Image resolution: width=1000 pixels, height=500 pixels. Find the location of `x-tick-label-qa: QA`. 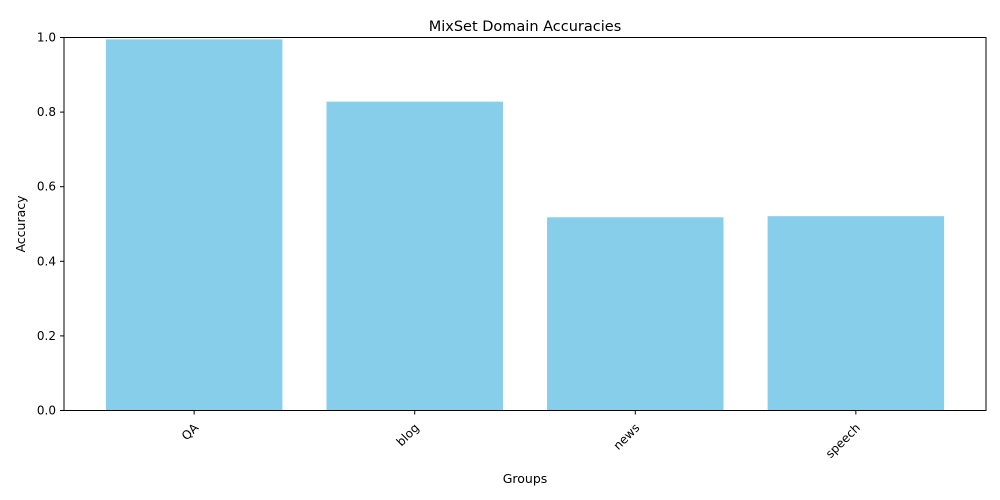

x-tick-label-qa: QA is located at coordinates (190, 431).